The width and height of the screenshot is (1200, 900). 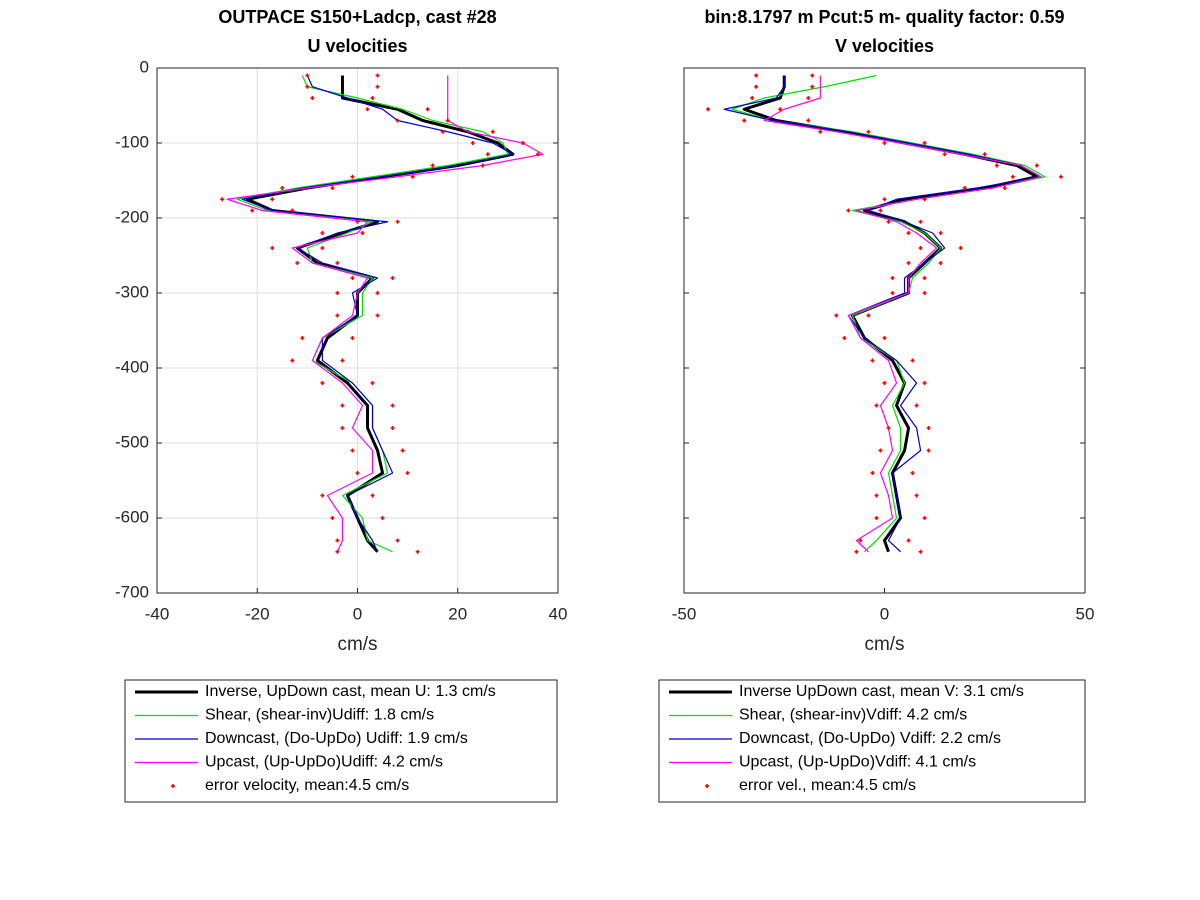 What do you see at coordinates (319, 715) in the screenshot?
I see `legend-label: Shear, (shear-inv)Udiff: 1.8 cm/s` at bounding box center [319, 715].